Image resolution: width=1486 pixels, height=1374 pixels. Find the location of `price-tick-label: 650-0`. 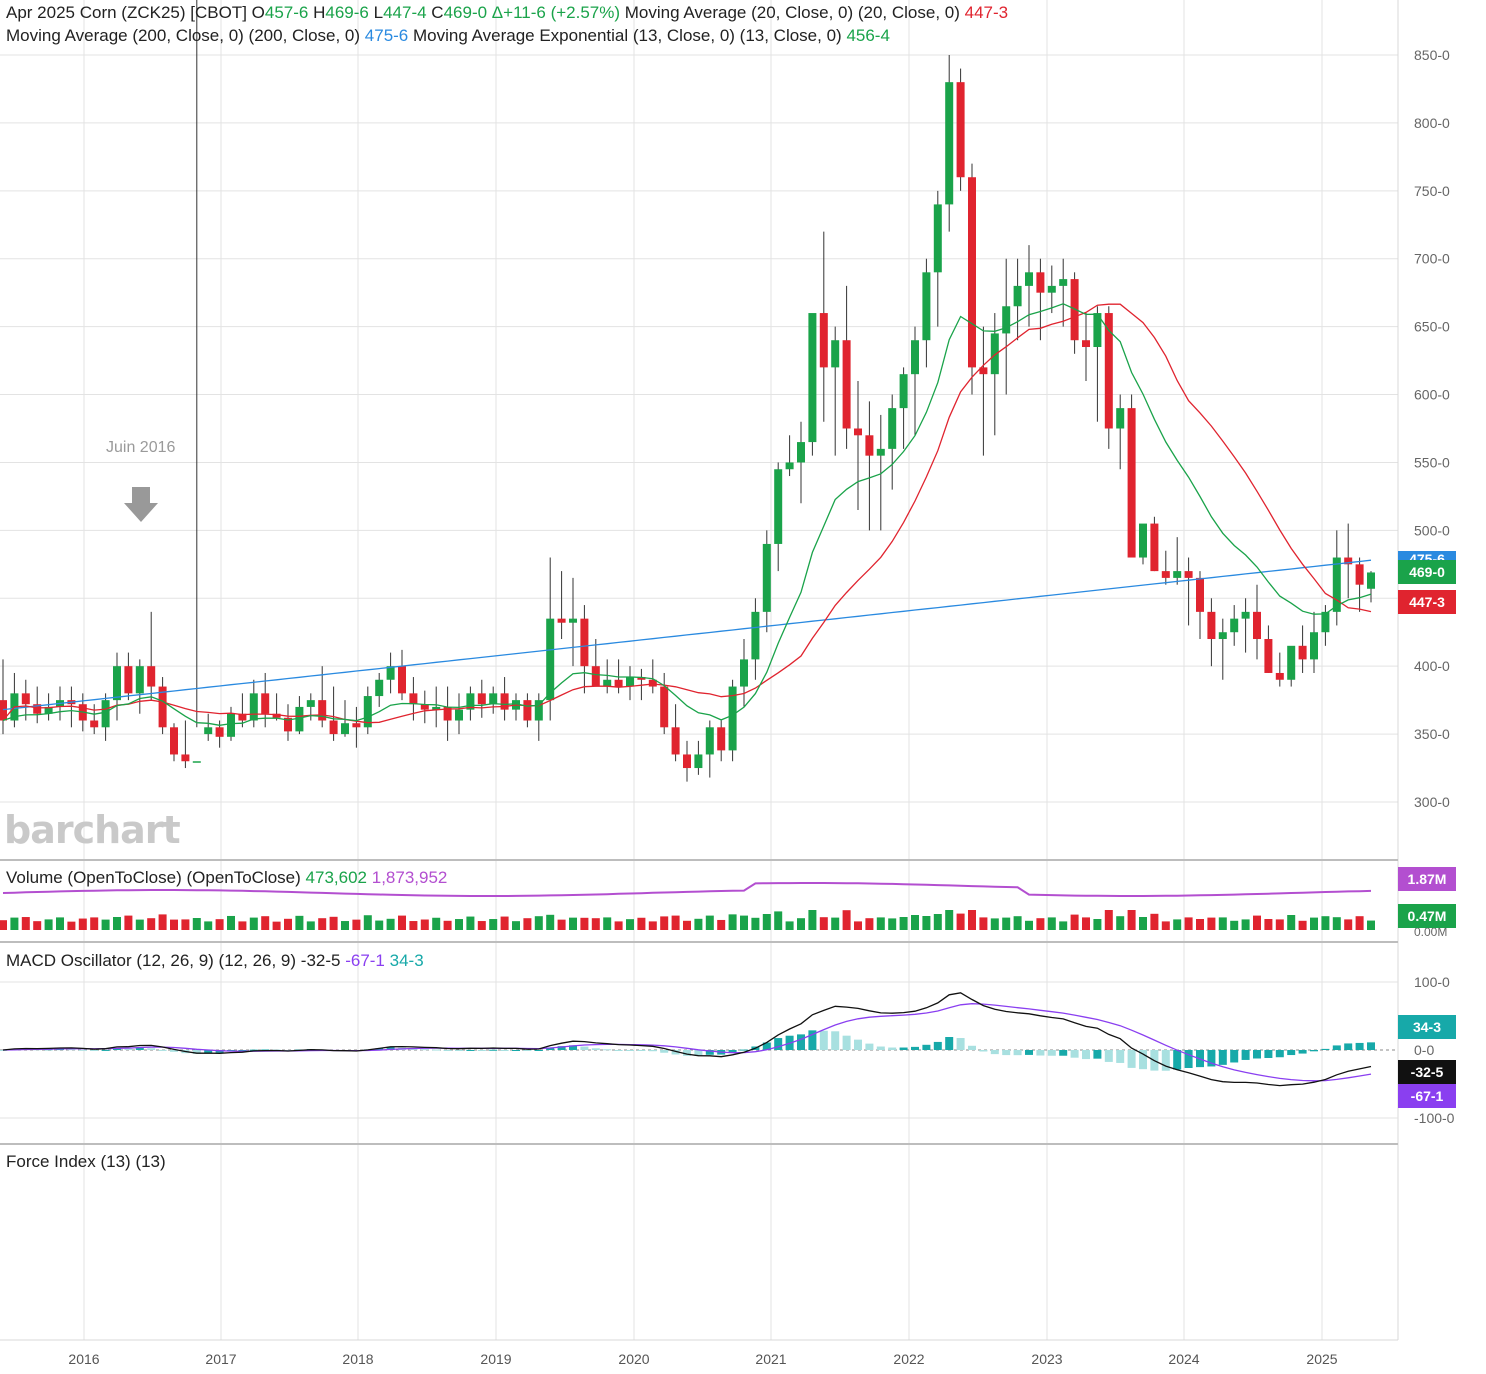

price-tick-label: 650-0 is located at coordinates (1432, 327).